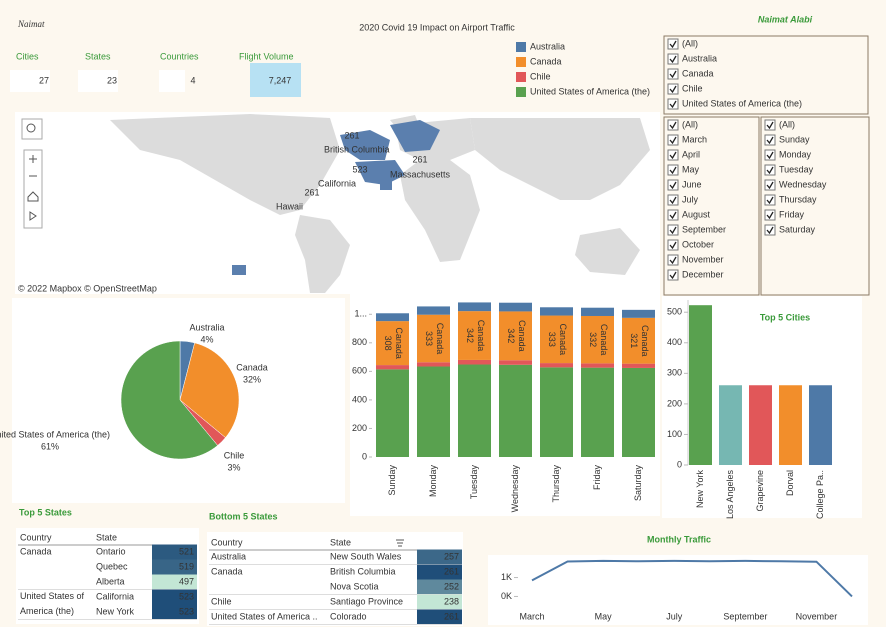 The width and height of the screenshot is (886, 627). Describe the element at coordinates (206, 327) in the screenshot. I see `pie-label: Australia` at that location.